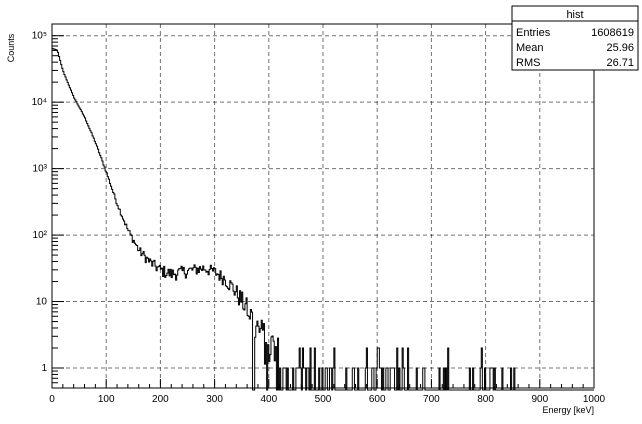  I want to click on stats-label-entries: Entries, so click(533, 33).